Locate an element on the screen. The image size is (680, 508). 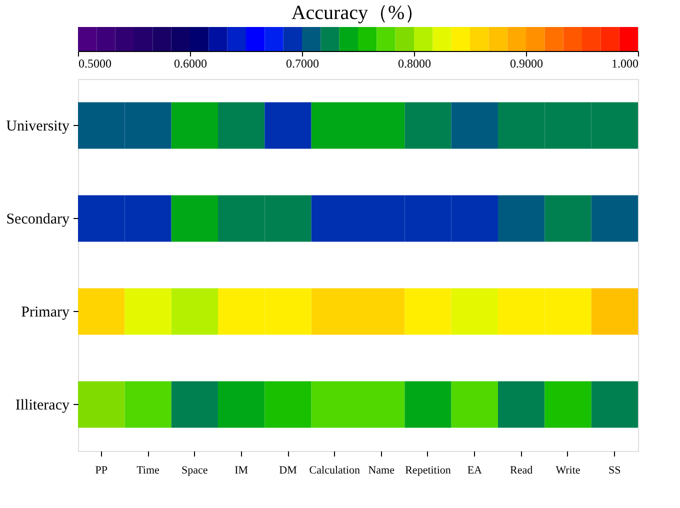
x-tick-label: Space is located at coordinates (195, 470).